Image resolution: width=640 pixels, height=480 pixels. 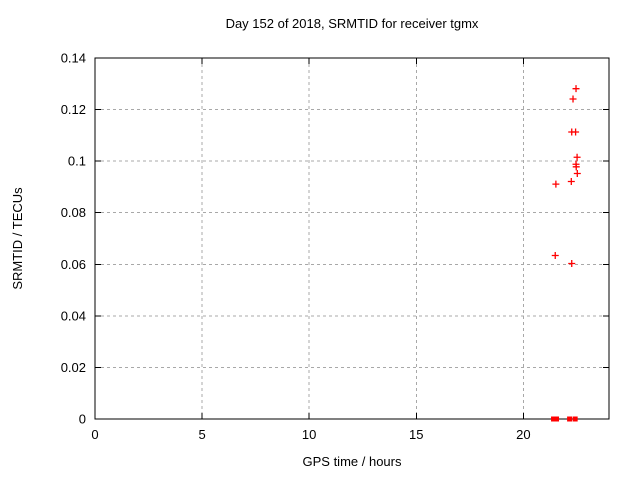 What do you see at coordinates (73, 367) in the screenshot?
I see `y-tick-label: 0.02` at bounding box center [73, 367].